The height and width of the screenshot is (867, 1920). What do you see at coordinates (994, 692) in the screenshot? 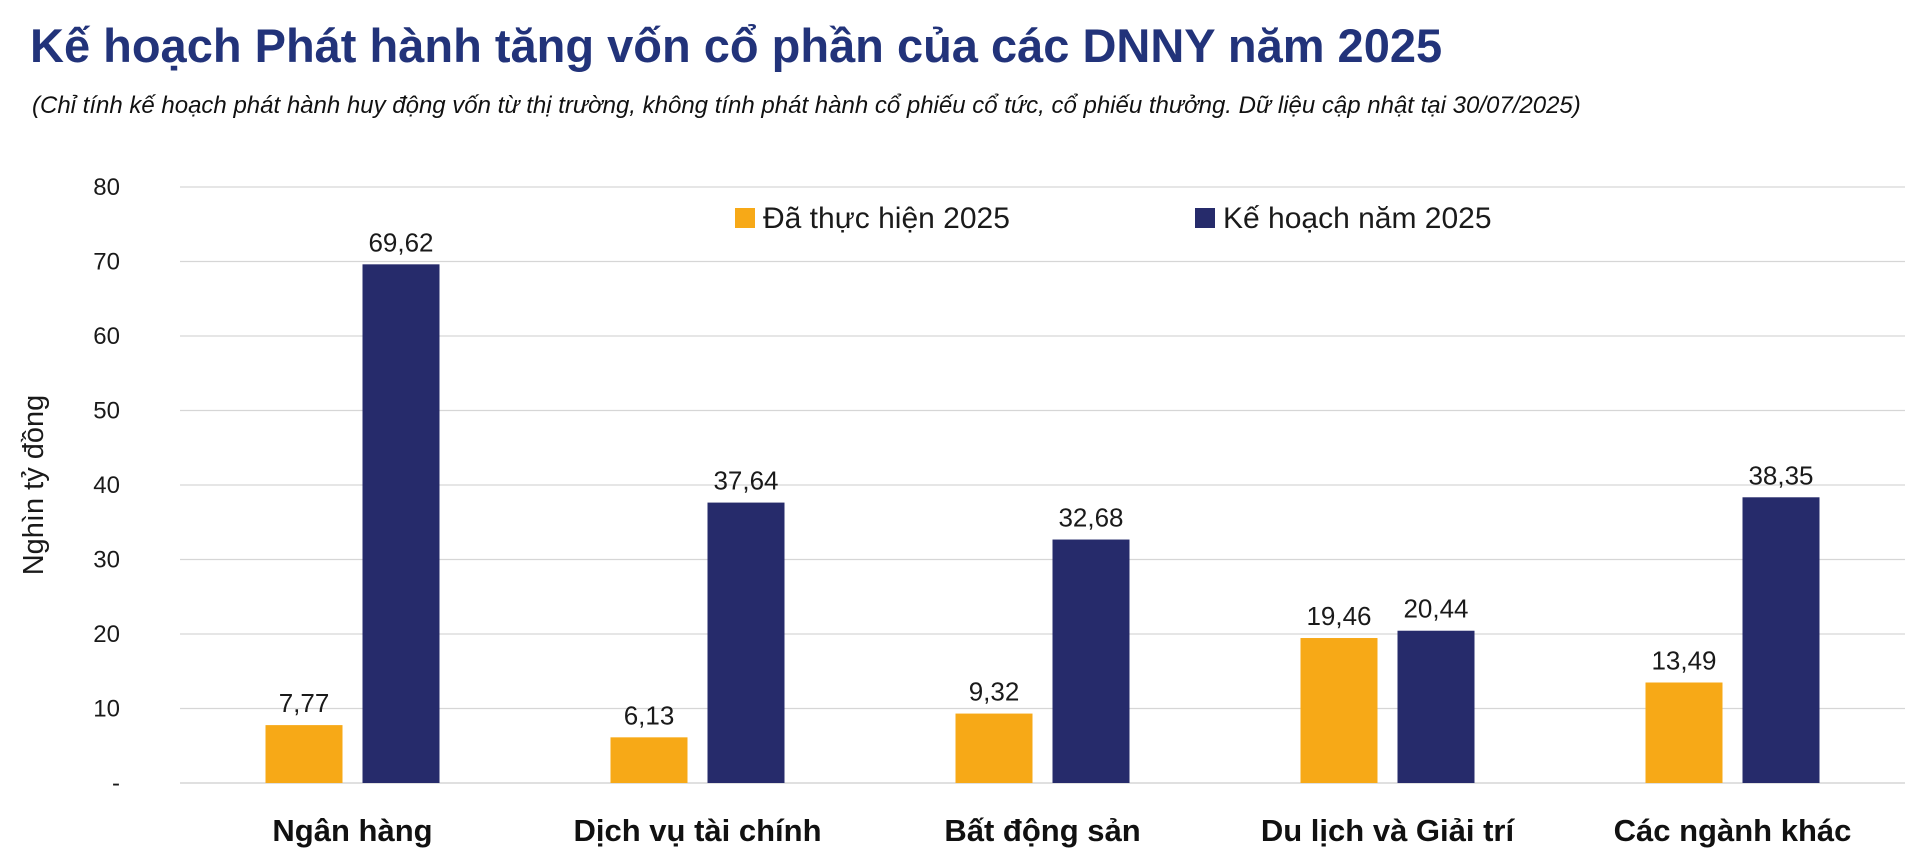
I see `data-label: 9,32` at bounding box center [994, 692].